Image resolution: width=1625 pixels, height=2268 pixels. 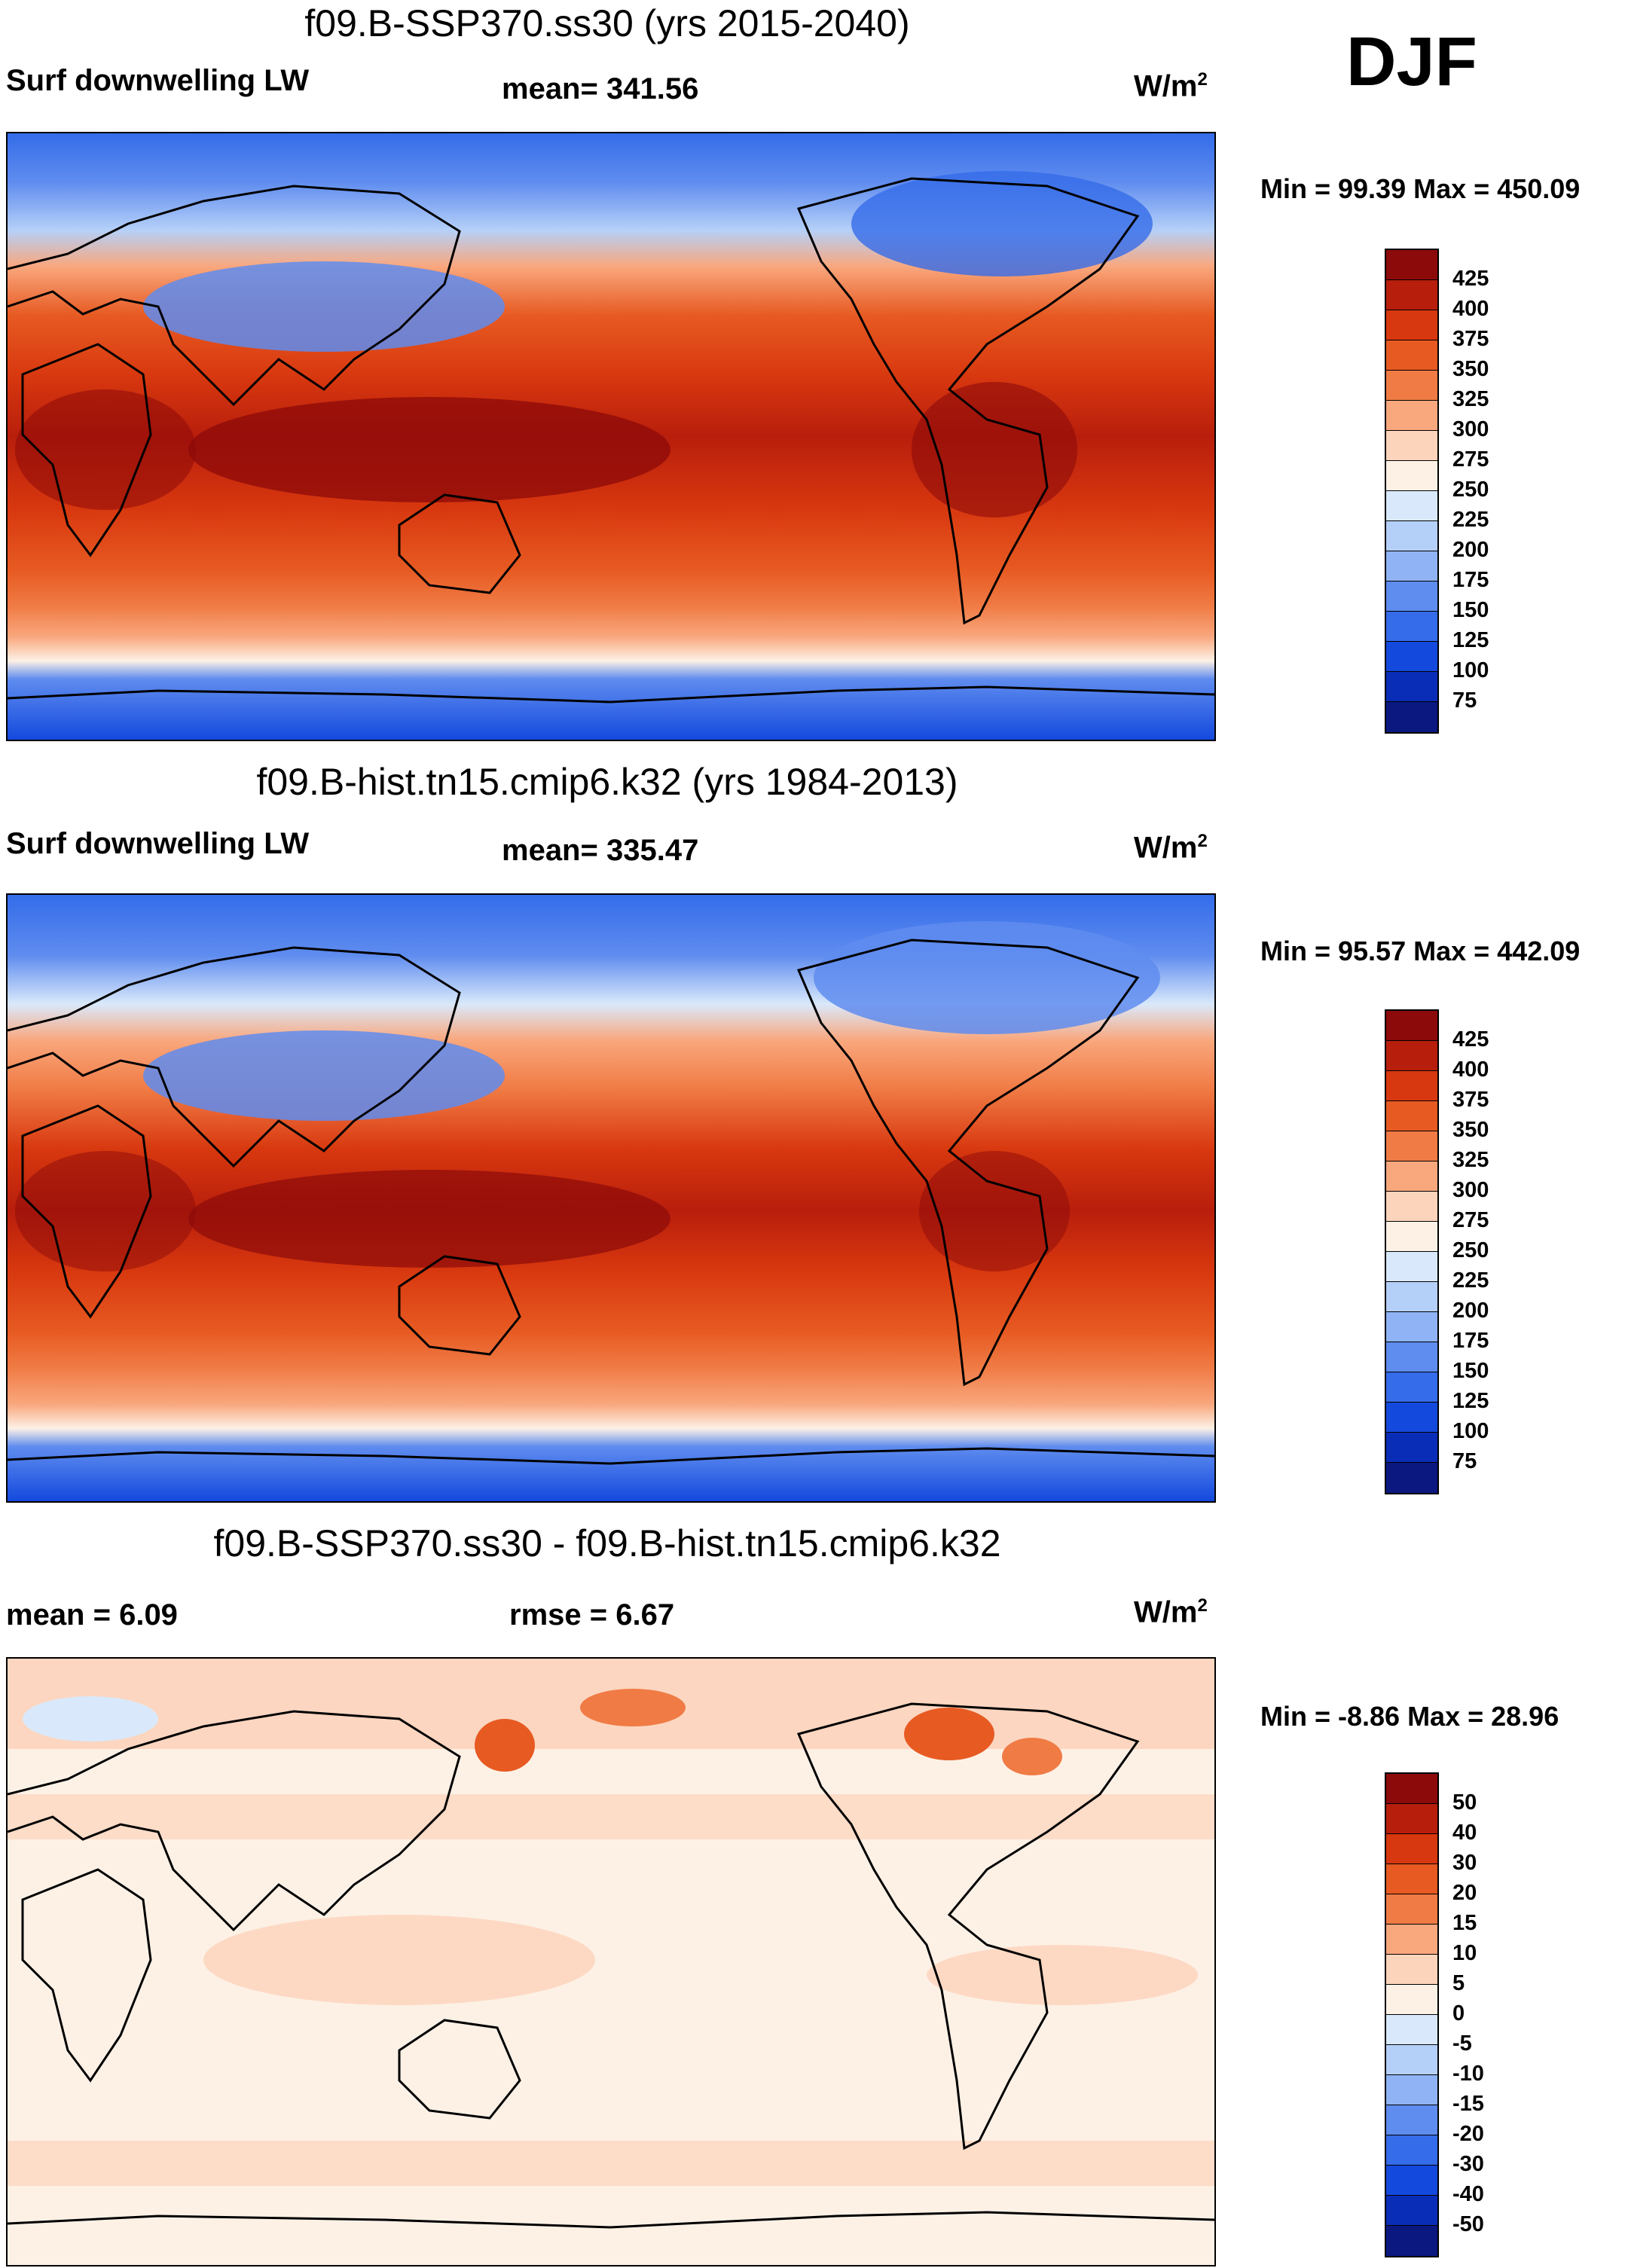 What do you see at coordinates (1470, 550) in the screenshot?
I see `panel-1-colorbar-tick-label: 200` at bounding box center [1470, 550].